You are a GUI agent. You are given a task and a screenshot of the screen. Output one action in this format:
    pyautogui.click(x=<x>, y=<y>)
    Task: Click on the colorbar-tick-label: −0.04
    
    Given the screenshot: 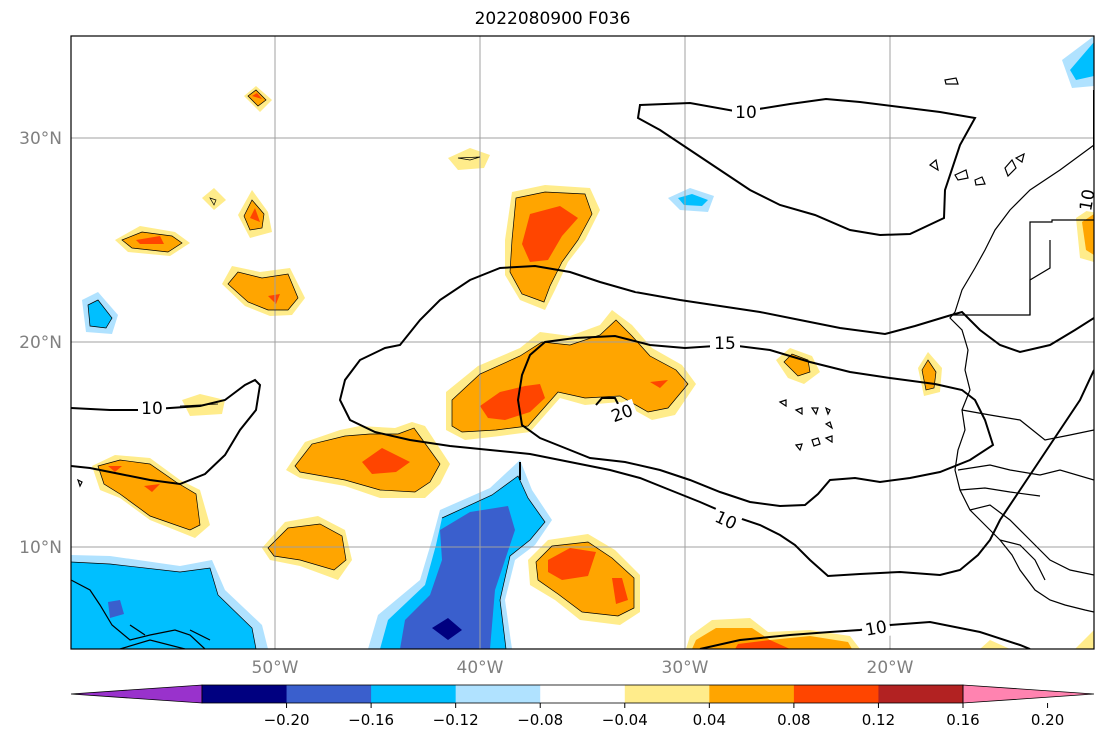 What is the action you would take?
    pyautogui.click(x=625, y=720)
    